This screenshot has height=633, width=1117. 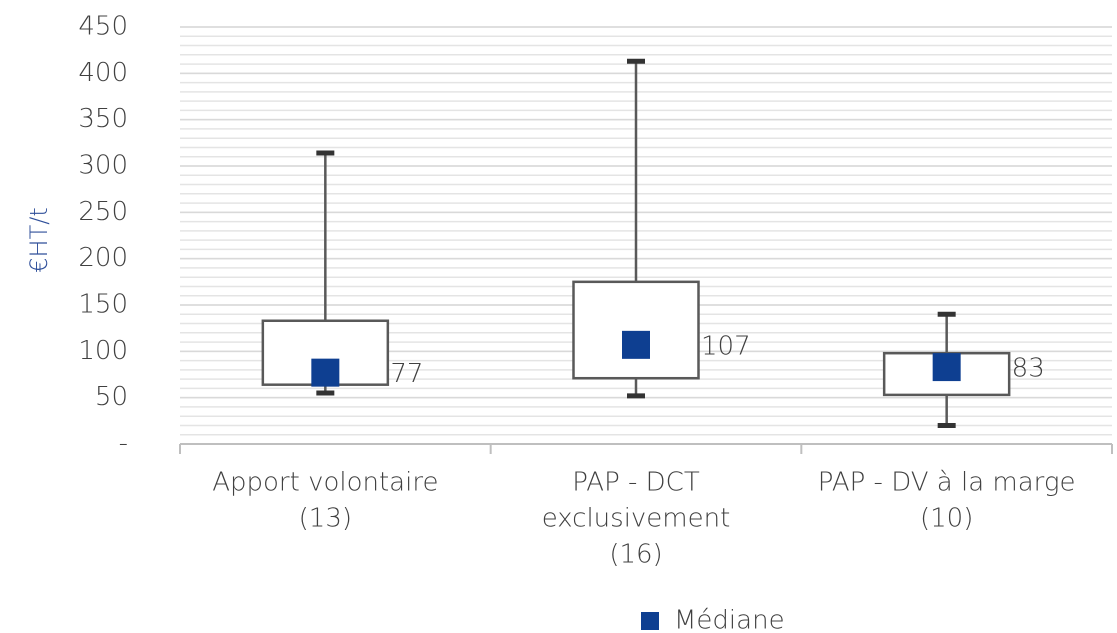 I want to click on y-tick-label: 450, so click(x=103, y=27).